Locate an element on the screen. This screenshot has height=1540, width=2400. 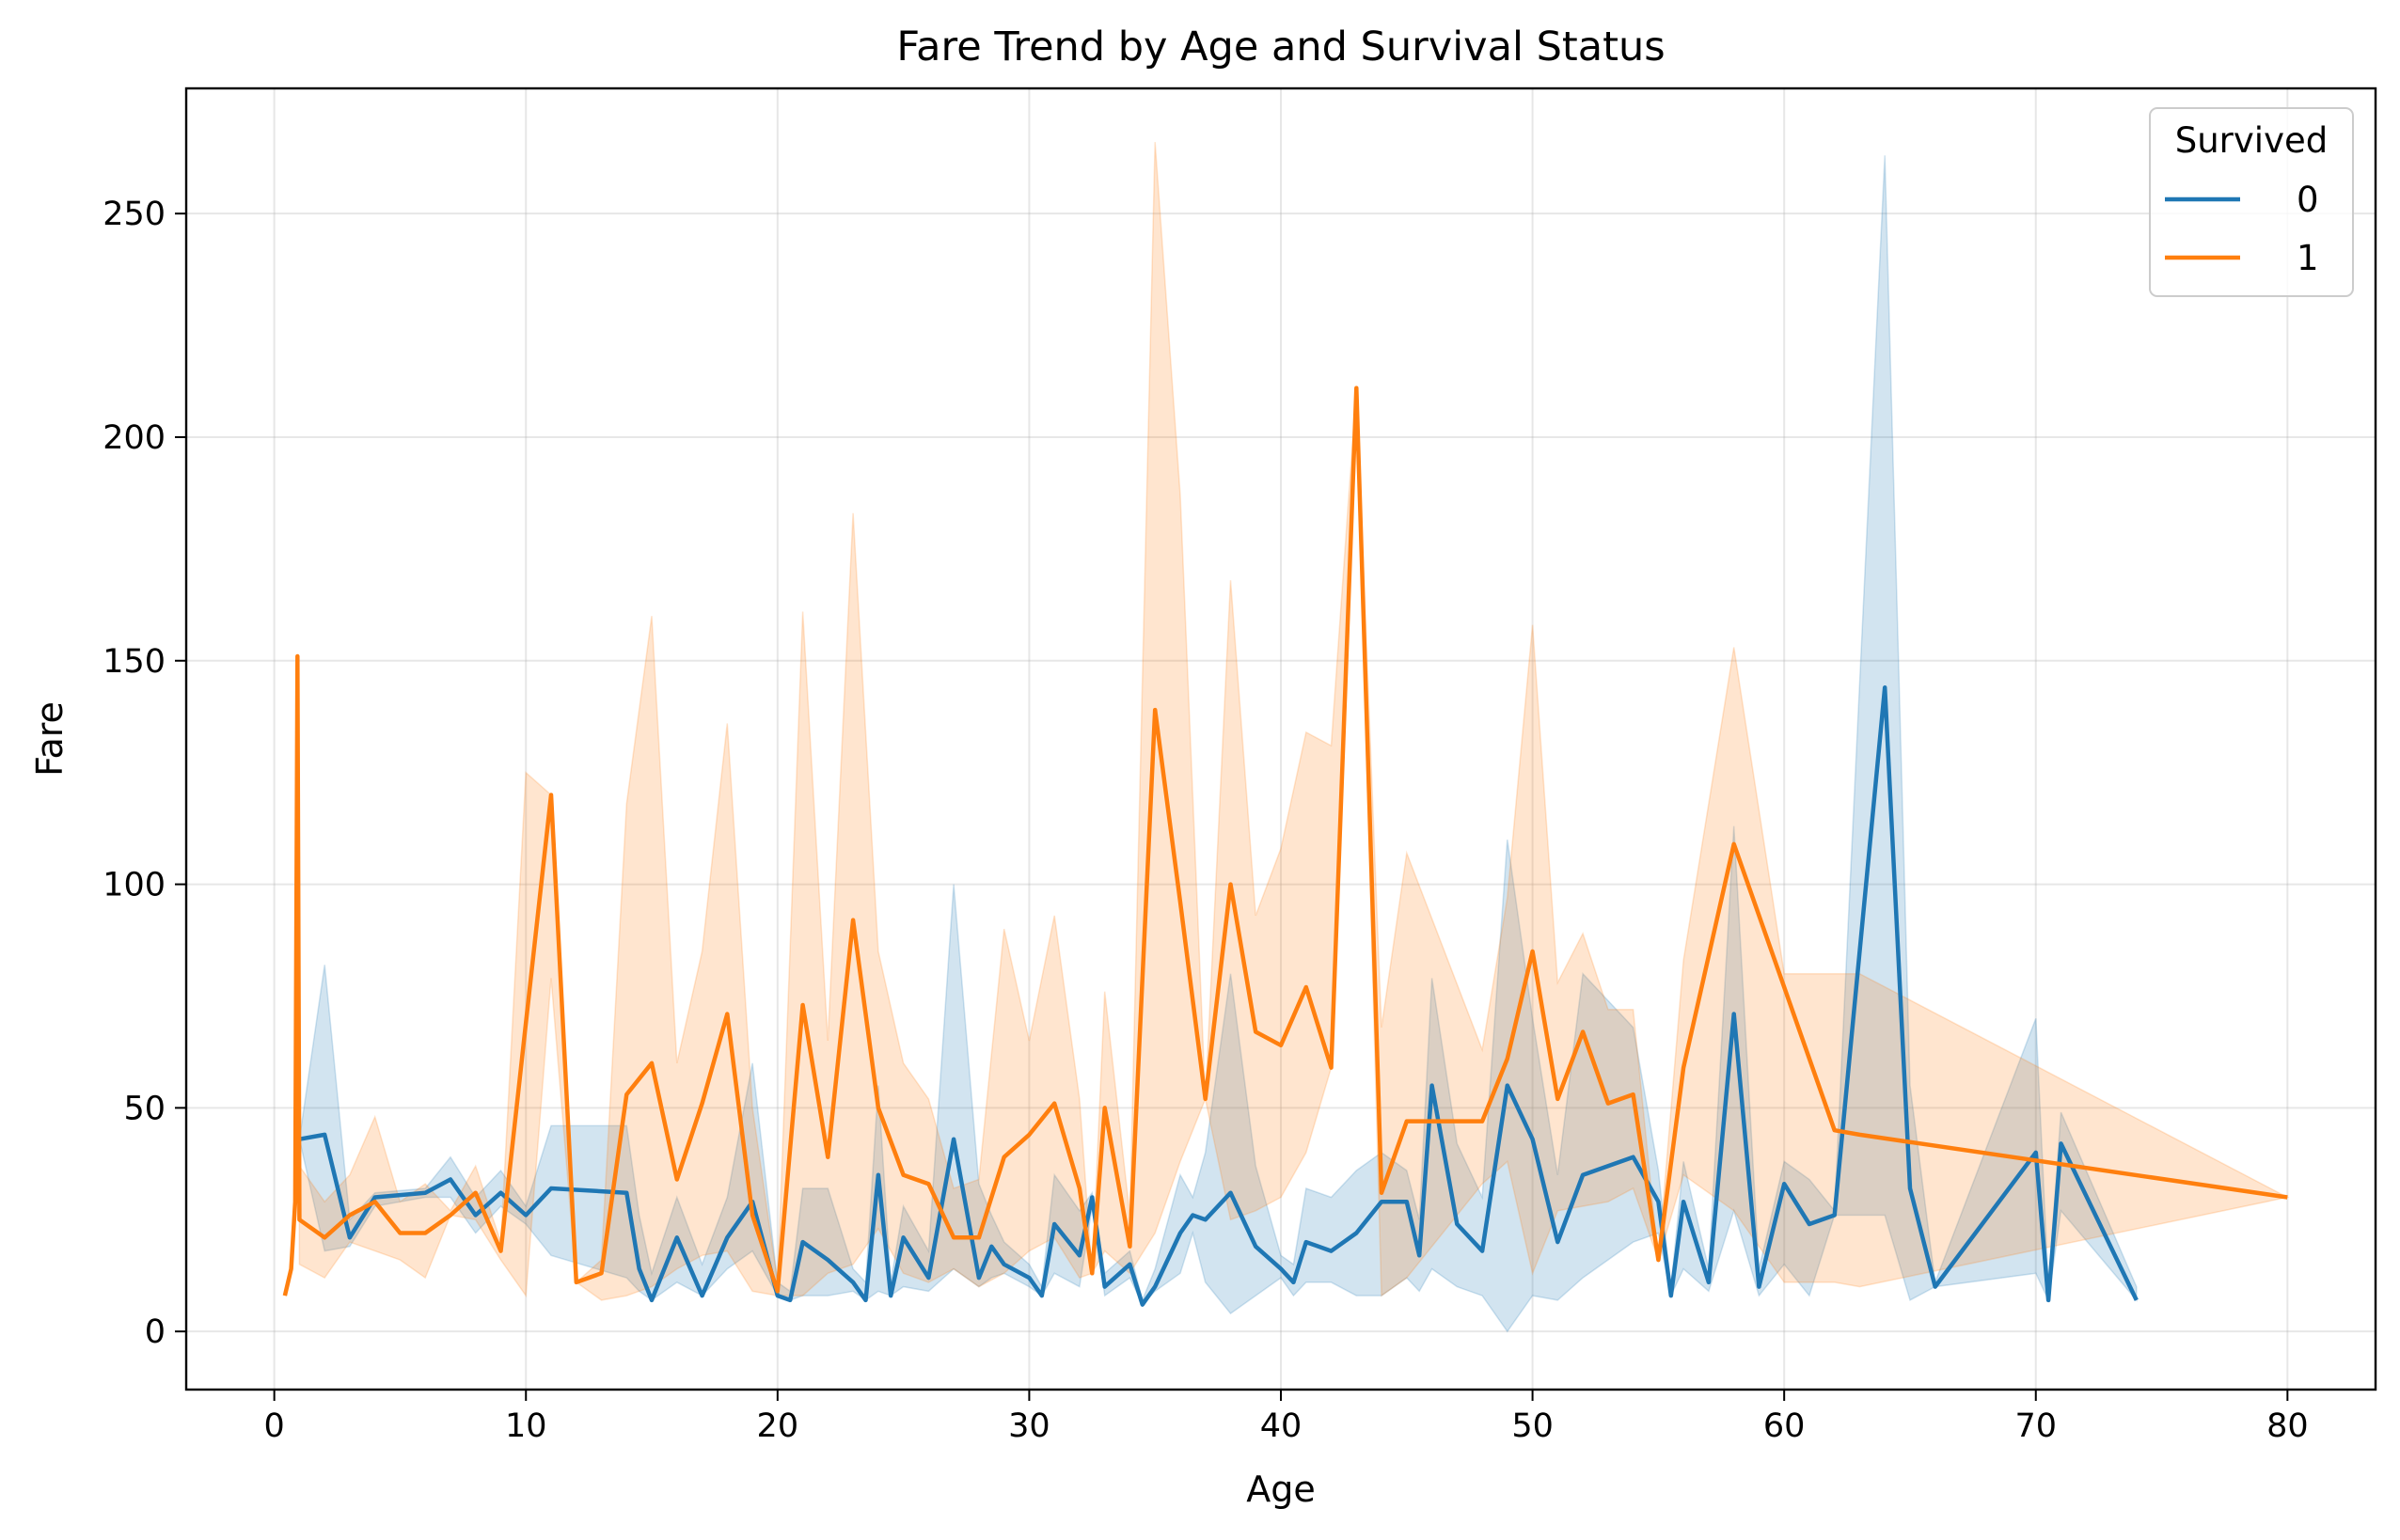
x-tick-label: 60 is located at coordinates (1784, 1426).